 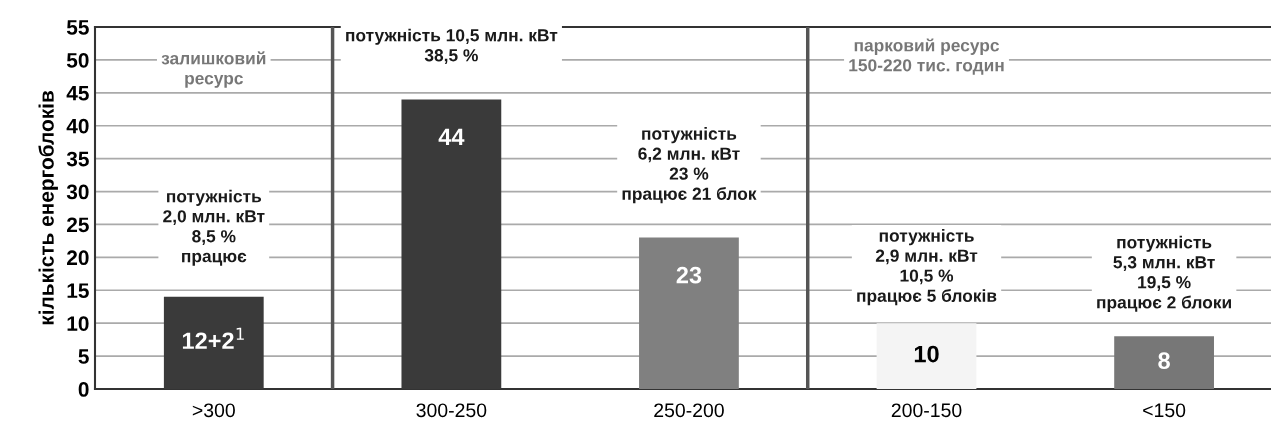 I want to click on y-tick-label: 50, so click(x=77, y=60).